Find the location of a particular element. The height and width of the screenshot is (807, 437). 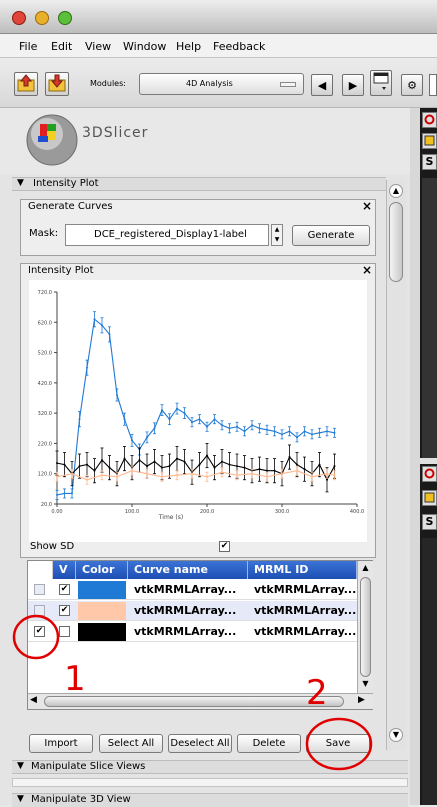

gear-icon: ⚙ is located at coordinates (412, 85).